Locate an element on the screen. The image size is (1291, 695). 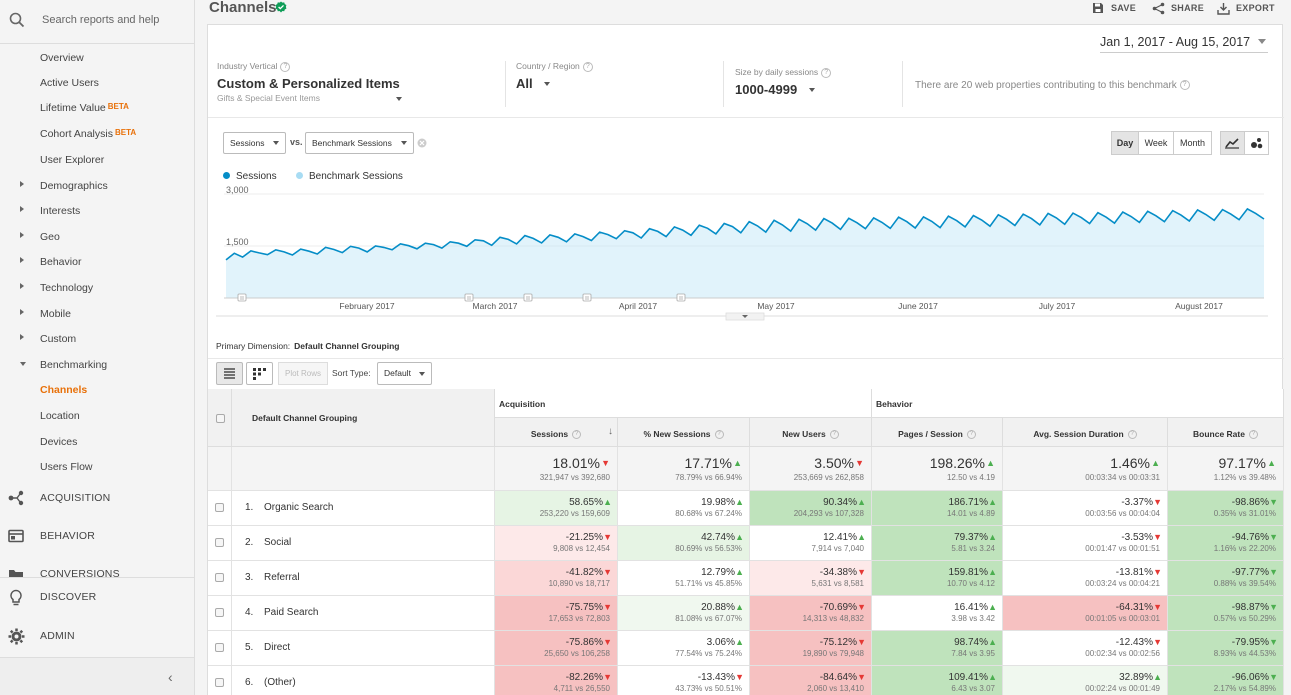
sidebar-item-benchmarking: Benchmarking is located at coordinates (73, 365).